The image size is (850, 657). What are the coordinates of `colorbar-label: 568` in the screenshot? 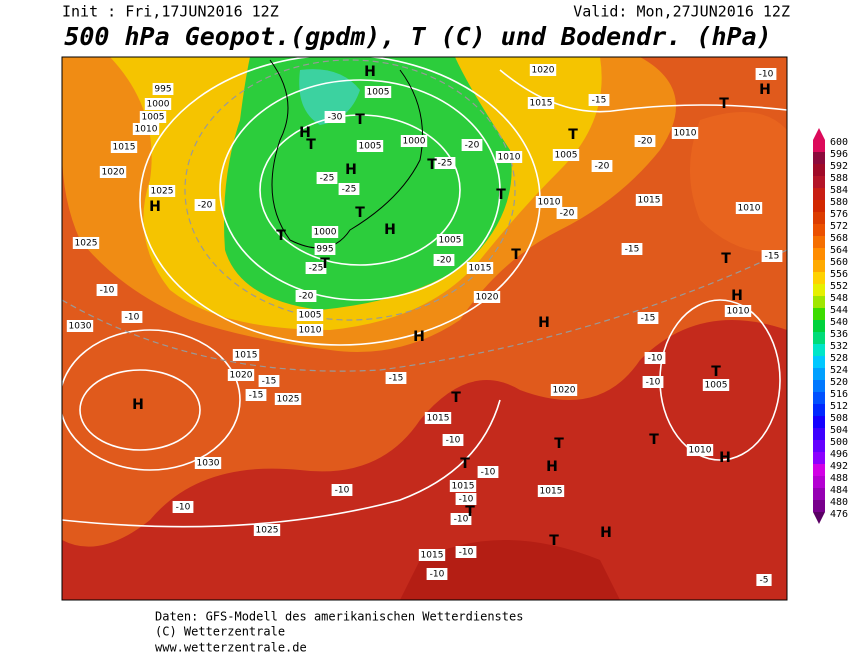 It's located at (839, 238).